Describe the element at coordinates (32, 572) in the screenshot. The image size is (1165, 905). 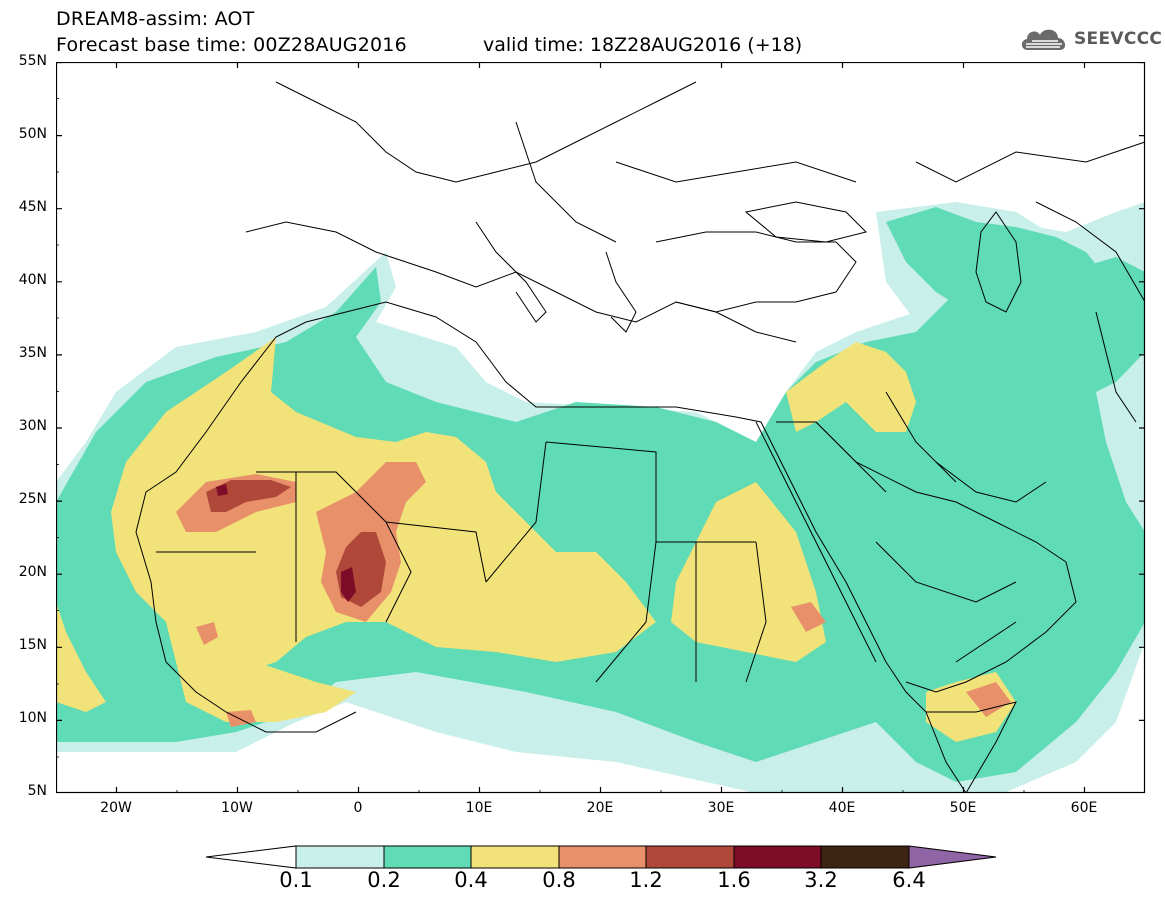
I see `lat-label-20n: 20N` at that location.